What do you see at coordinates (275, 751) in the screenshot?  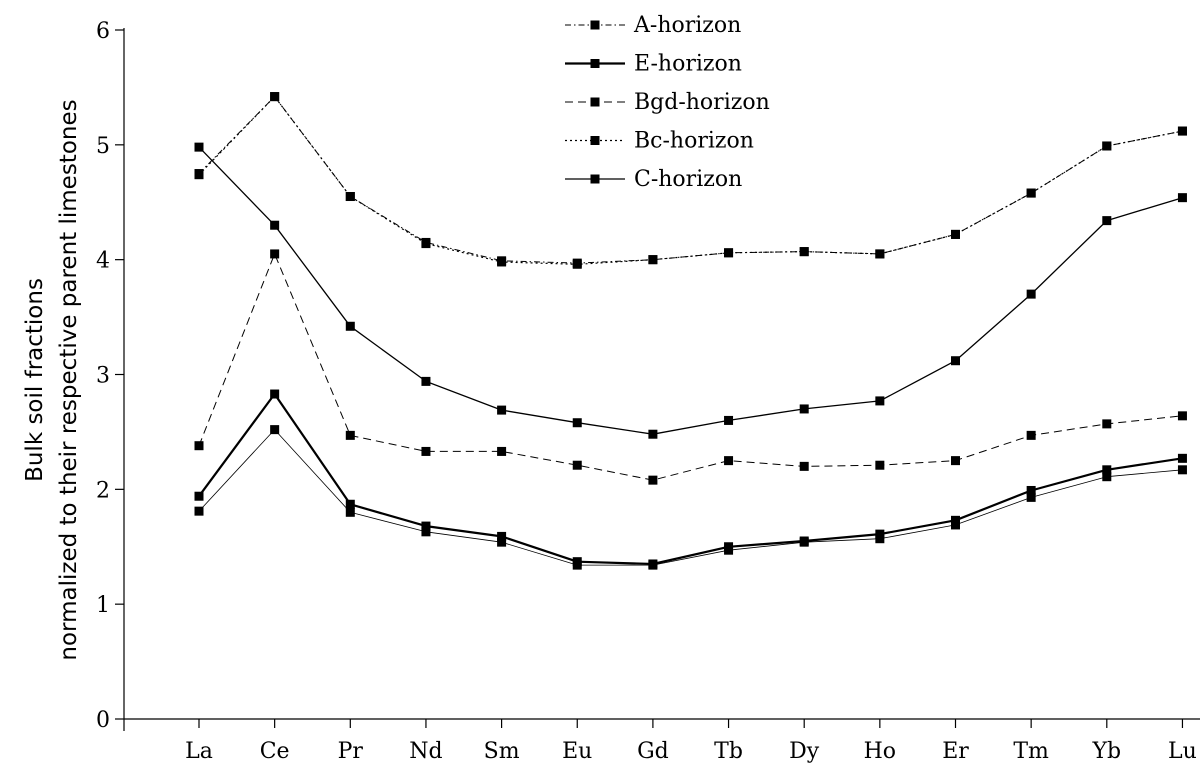 I see `x-tick-label: Ce` at bounding box center [275, 751].